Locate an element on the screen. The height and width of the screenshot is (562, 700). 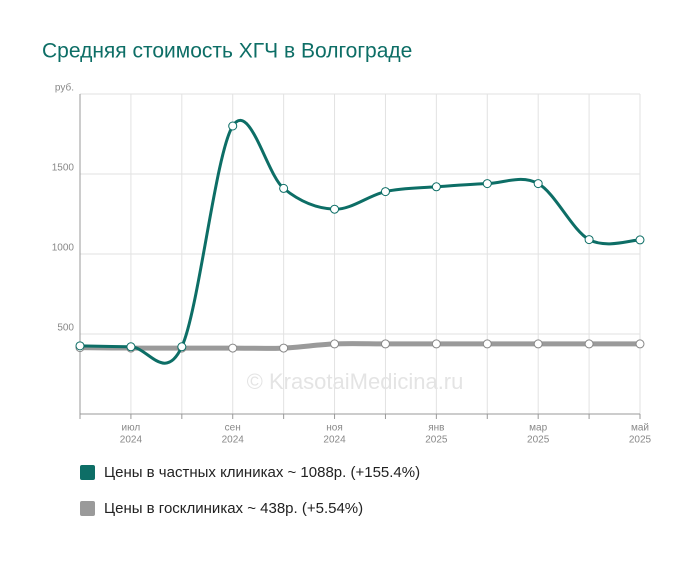
legend-label: Цены в госклиниках ~ 438р. (+5.54%) is located at coordinates (233, 508).